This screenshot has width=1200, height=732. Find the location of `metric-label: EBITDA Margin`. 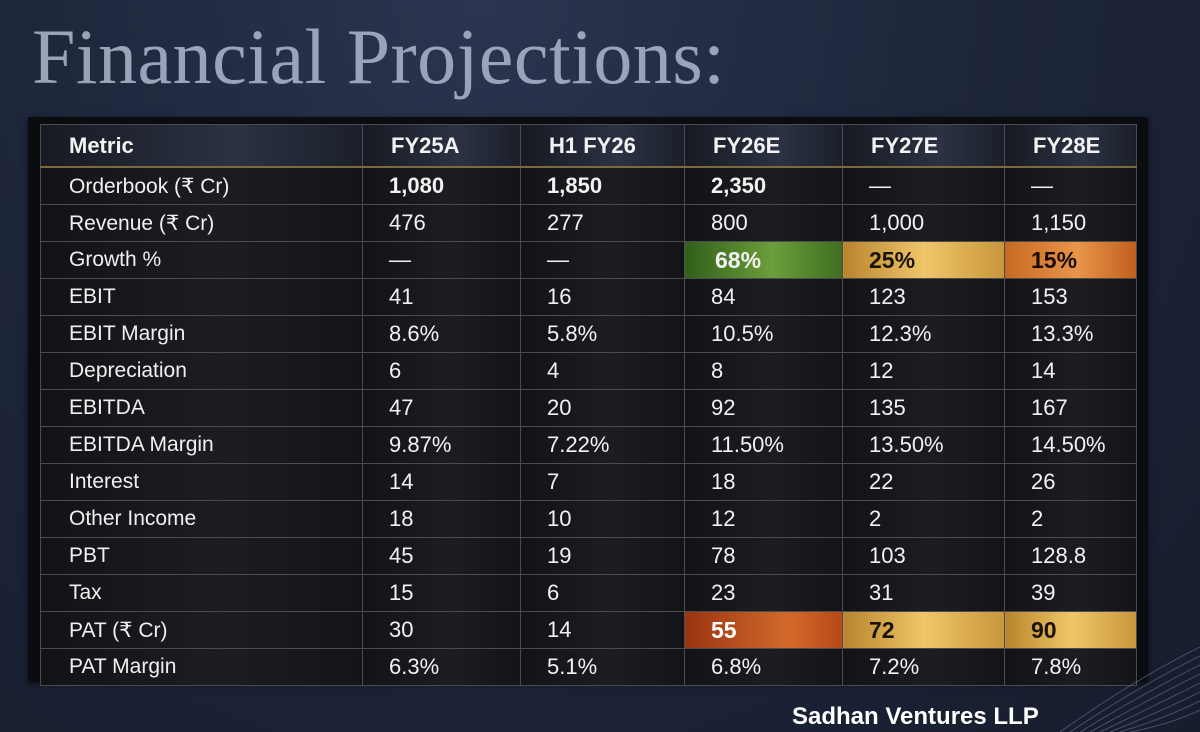

metric-label: EBITDA Margin is located at coordinates (201, 445).